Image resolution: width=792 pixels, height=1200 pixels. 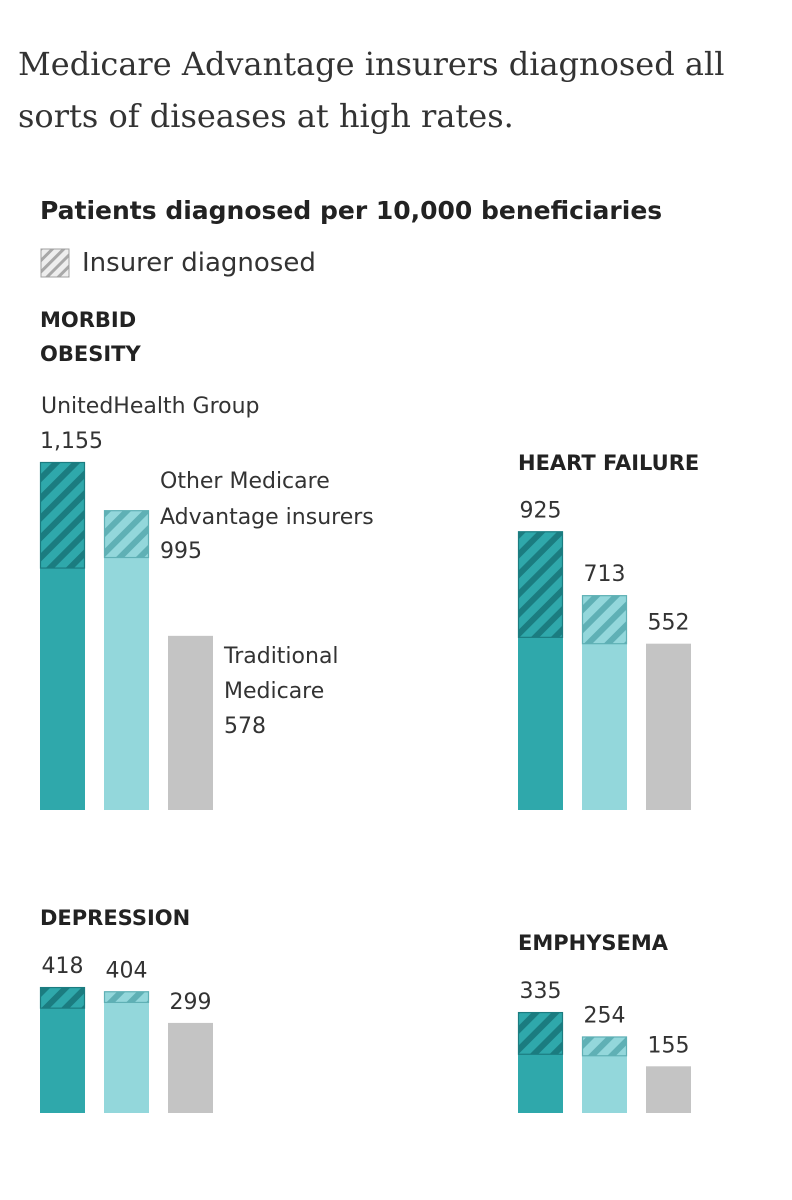 What do you see at coordinates (88, 320) in the screenshot?
I see `panel-title: MORBID` at bounding box center [88, 320].